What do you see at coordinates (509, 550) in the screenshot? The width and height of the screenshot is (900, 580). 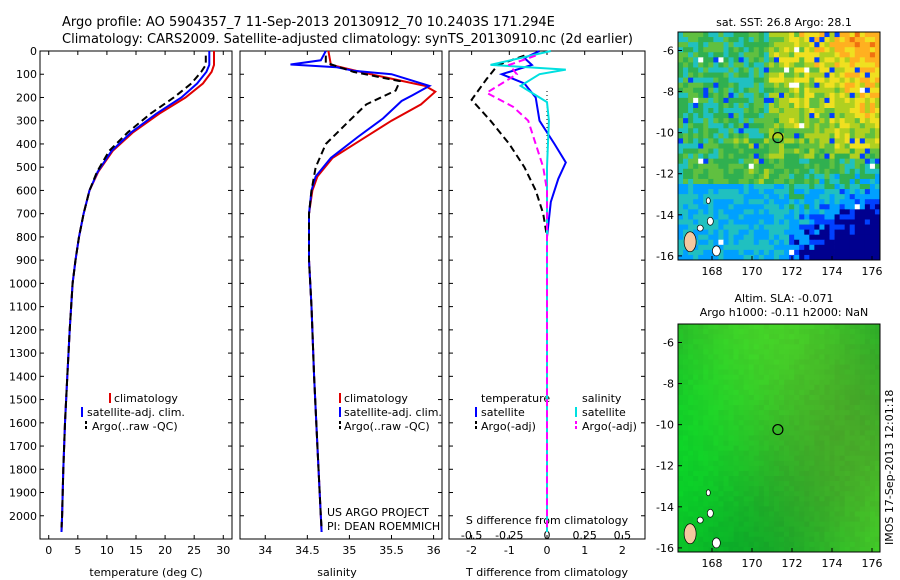 I see `diff-xtick-label: -1` at bounding box center [509, 550].